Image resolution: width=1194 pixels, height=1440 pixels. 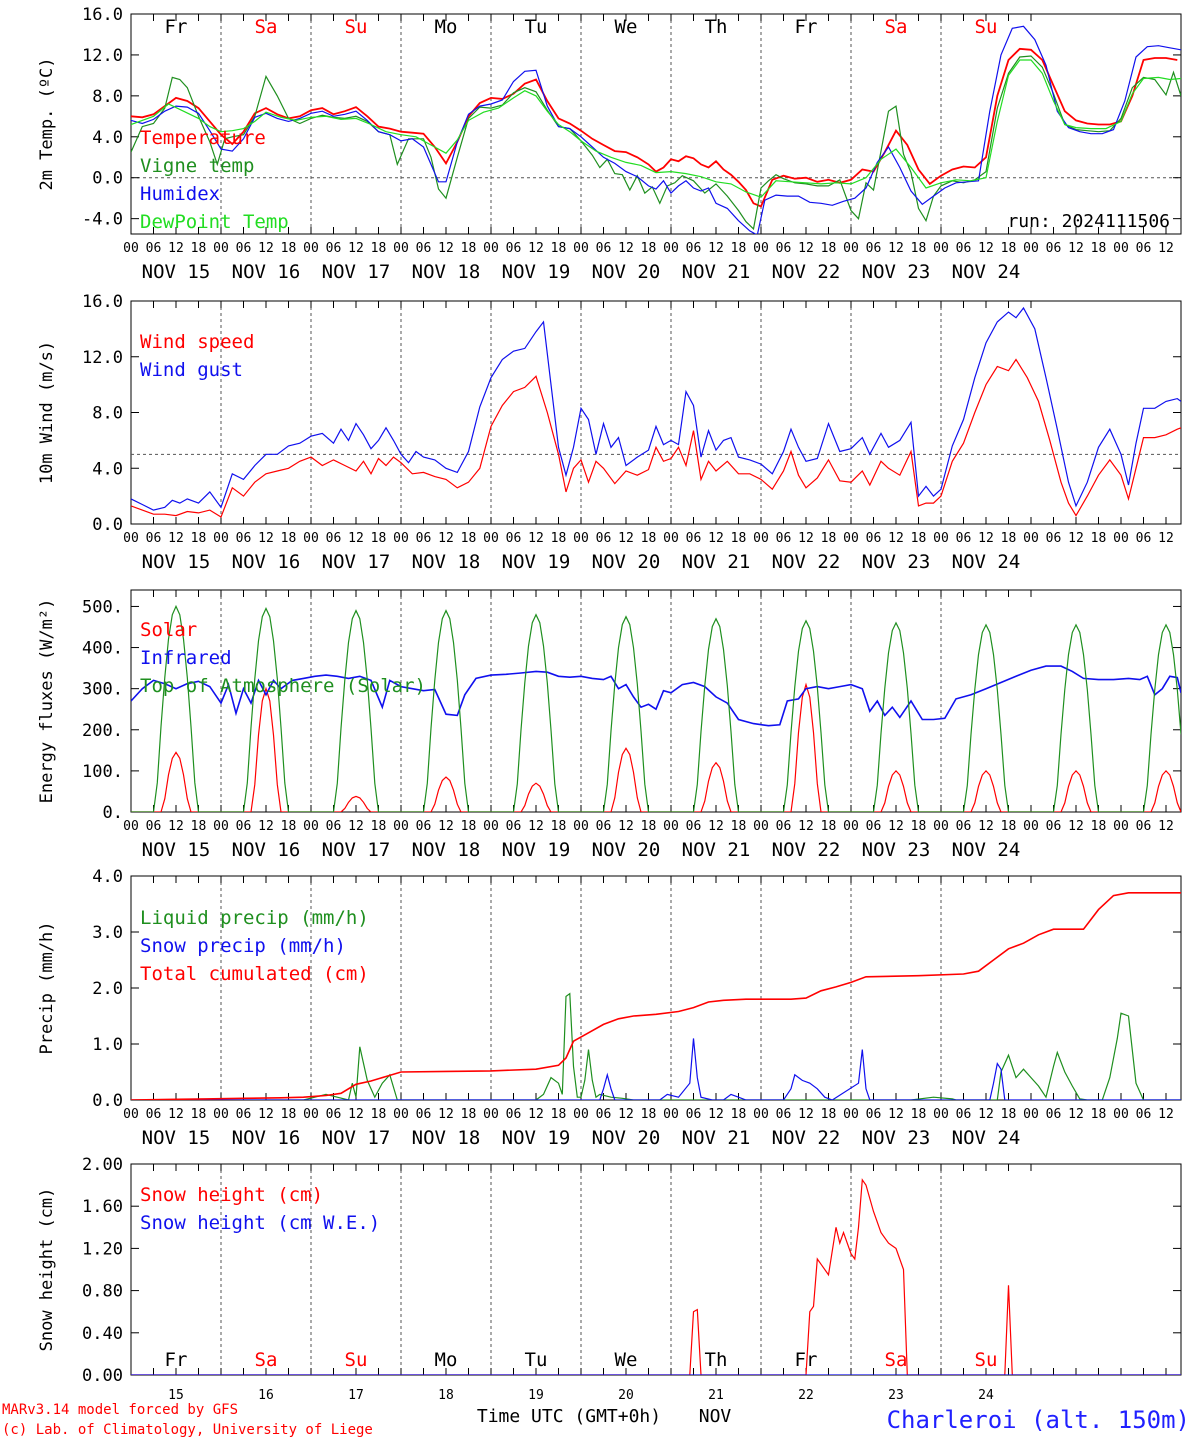 I want to click on y-tick-label: 200., so click(x=102, y=731).